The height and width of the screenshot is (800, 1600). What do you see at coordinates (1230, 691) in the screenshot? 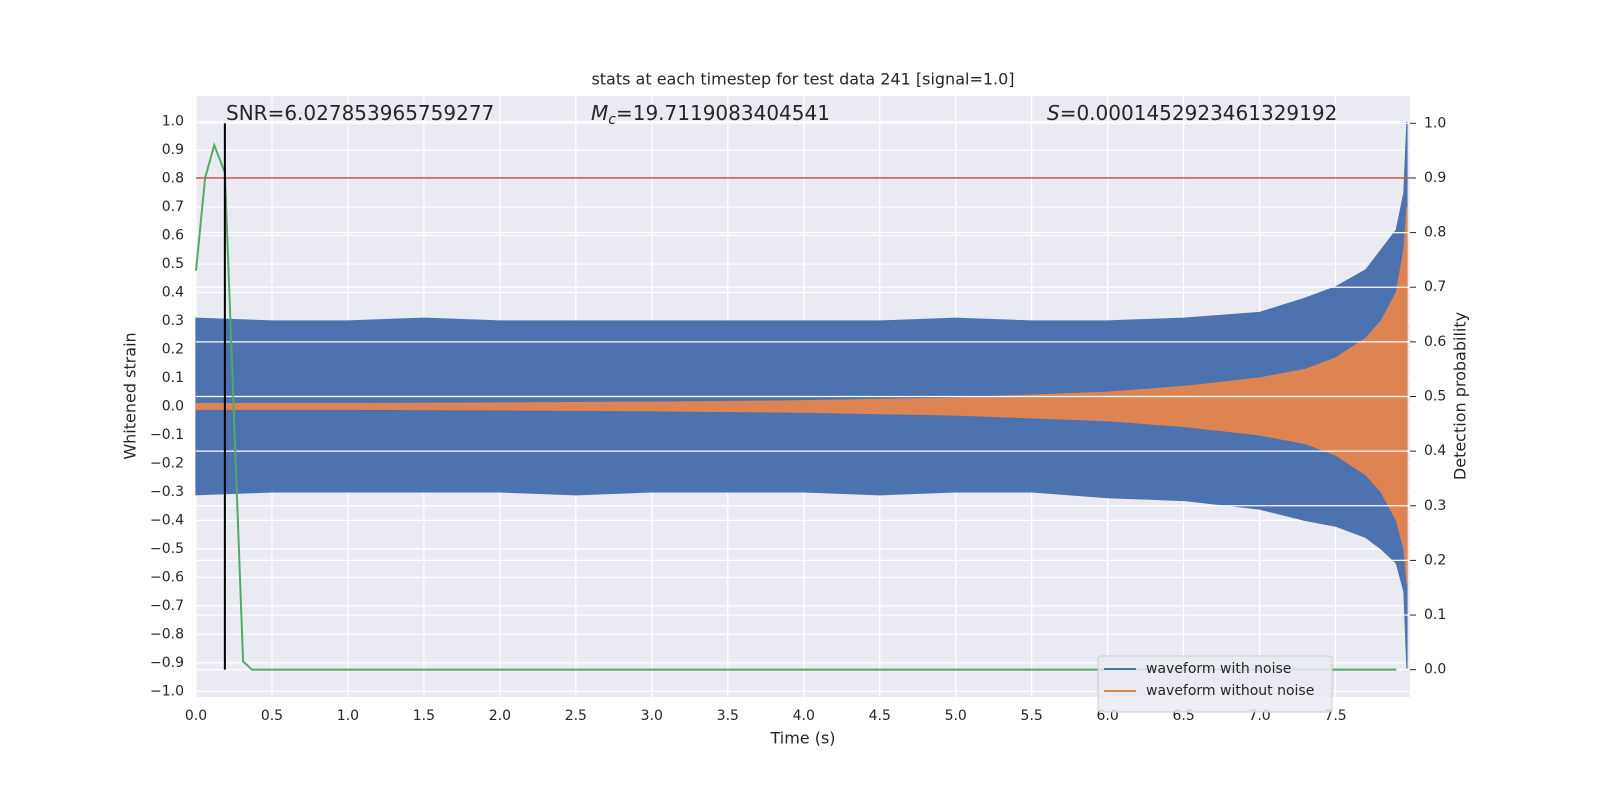
I see `legend-label: waveform without noise` at bounding box center [1230, 691].